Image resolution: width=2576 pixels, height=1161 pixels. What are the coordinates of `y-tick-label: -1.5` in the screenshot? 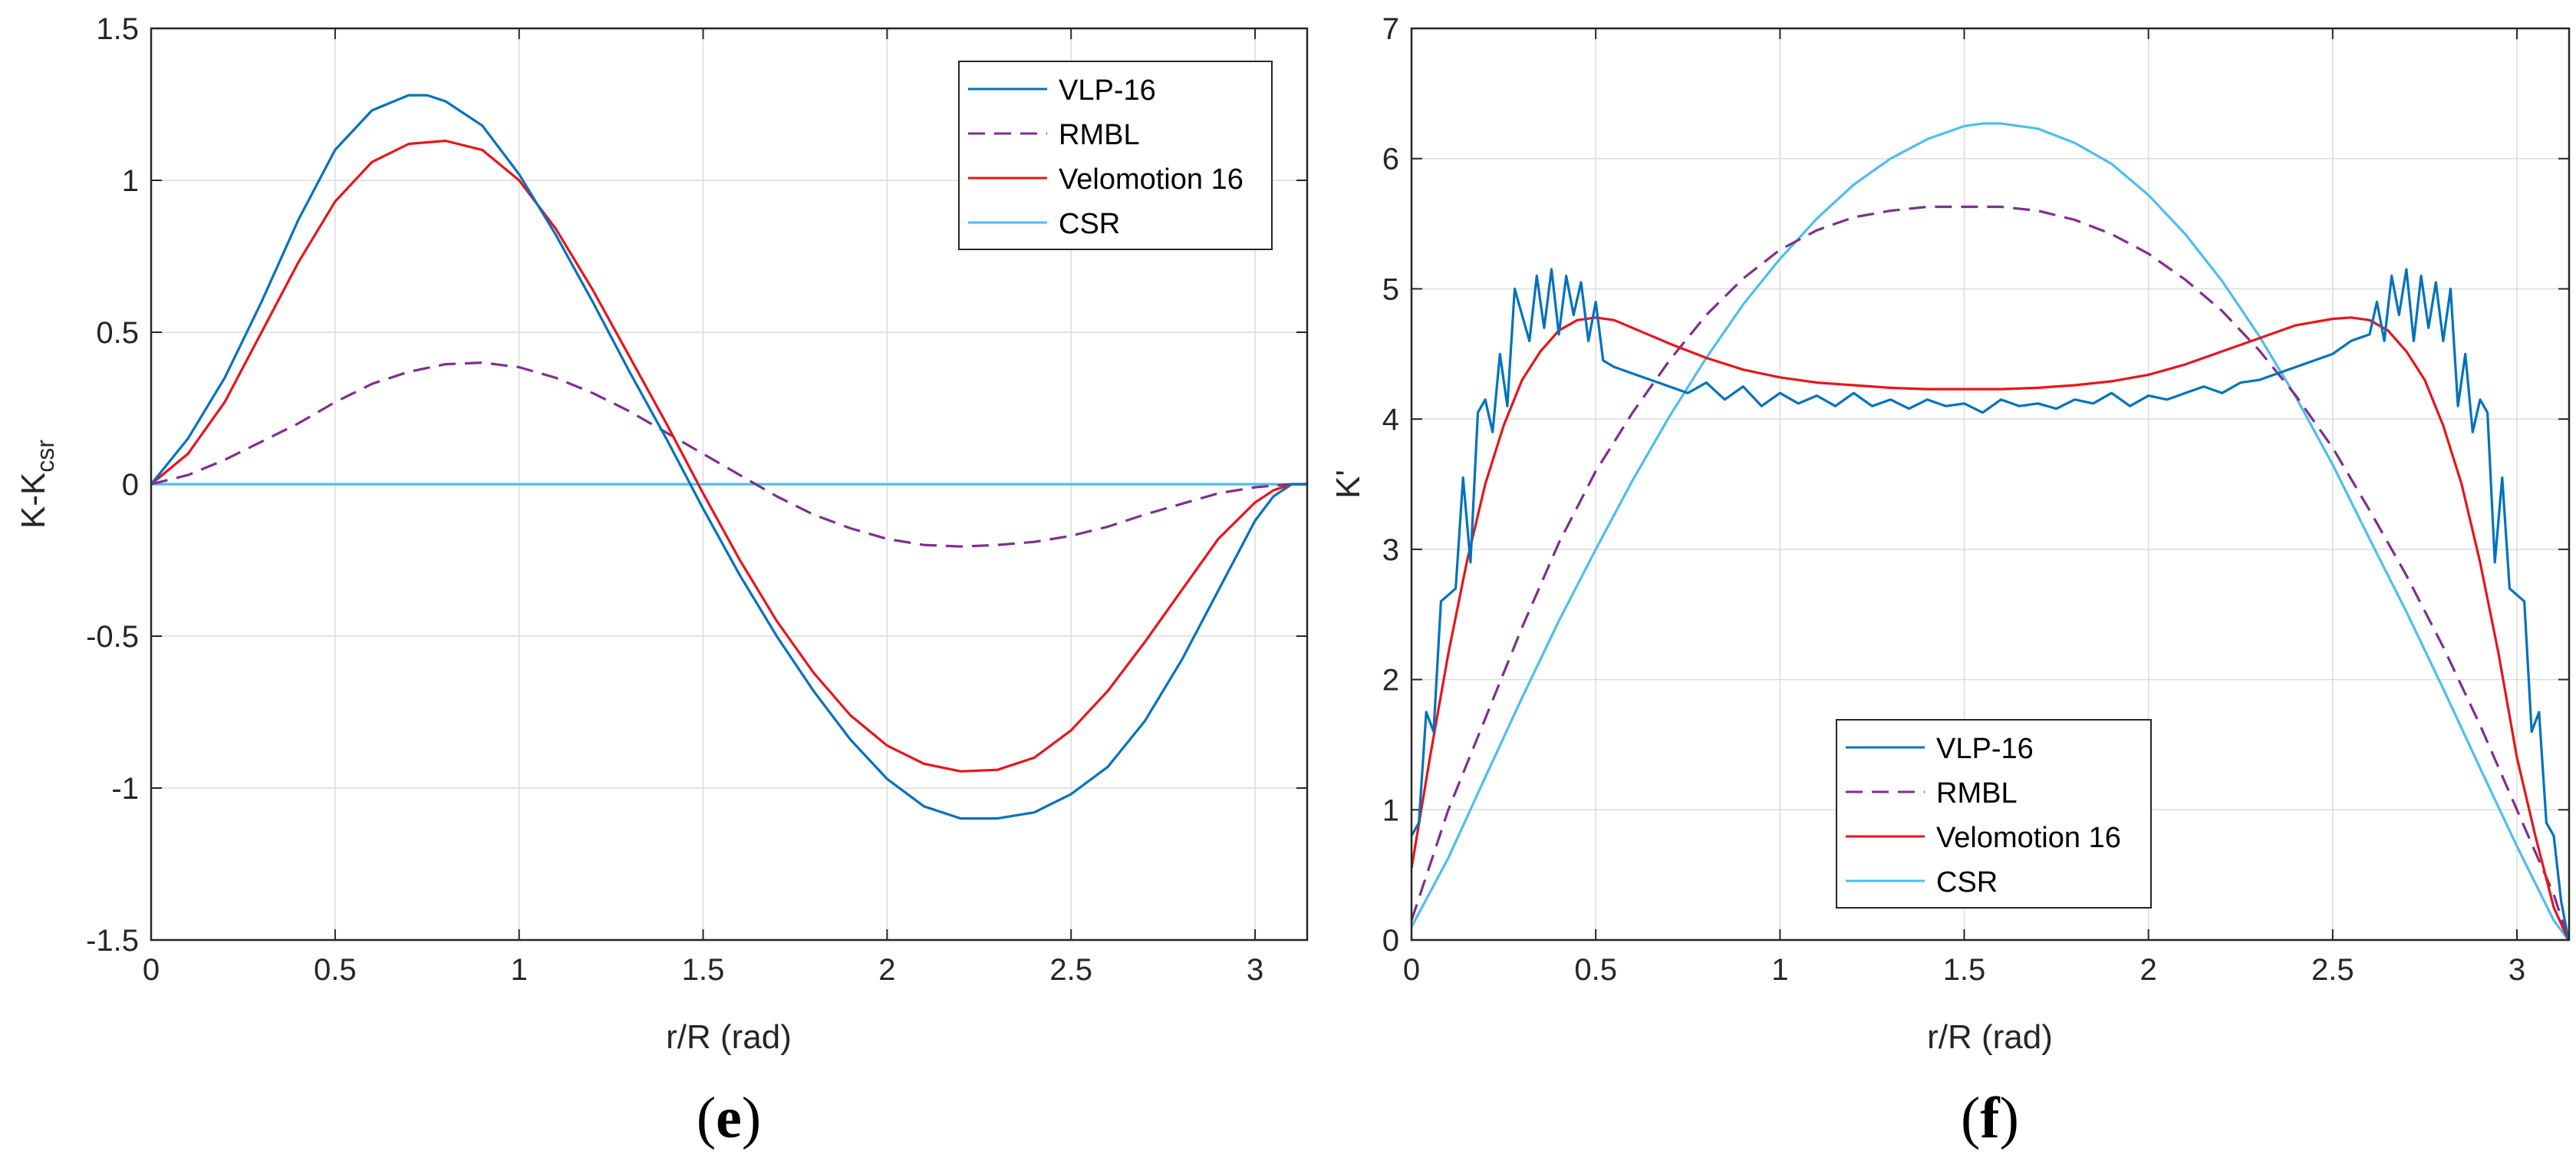 It's located at (112, 941).